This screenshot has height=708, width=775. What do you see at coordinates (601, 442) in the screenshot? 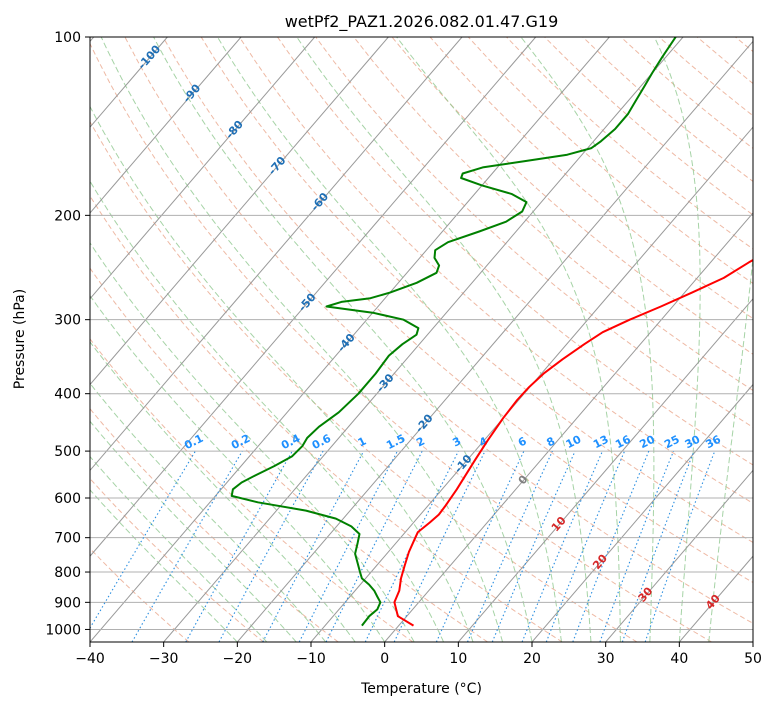
I see `mixing-ratio-label: 13` at bounding box center [601, 442].